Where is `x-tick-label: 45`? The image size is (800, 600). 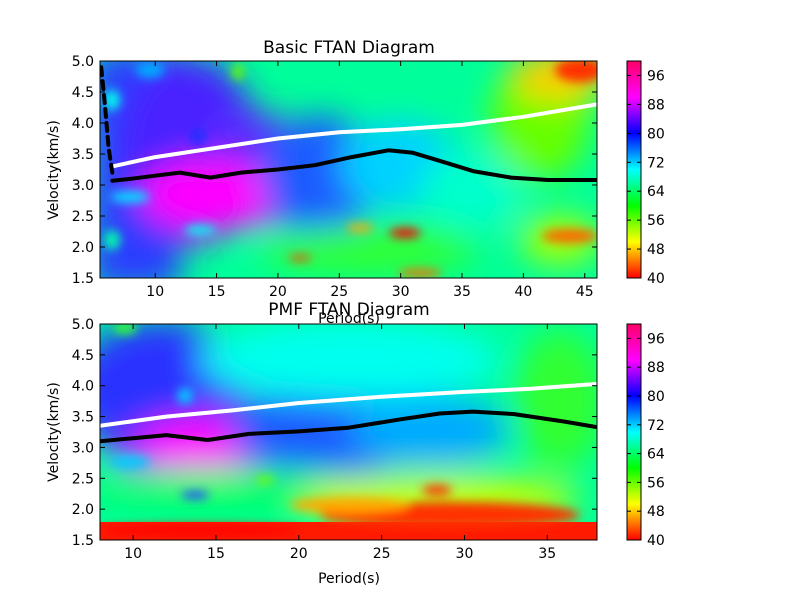 x-tick-label: 45 is located at coordinates (585, 292).